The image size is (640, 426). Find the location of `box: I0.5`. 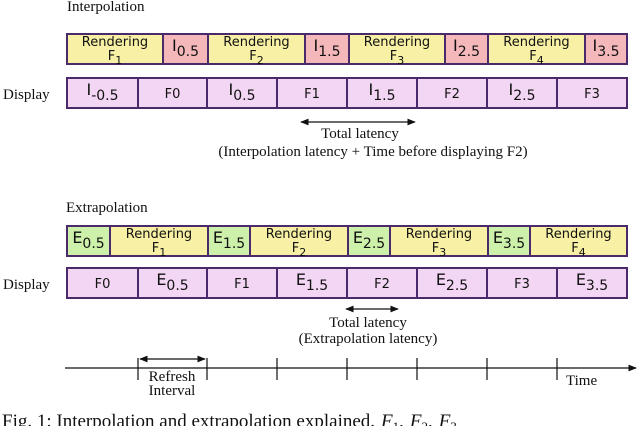

box: I0.5 is located at coordinates (242, 93).